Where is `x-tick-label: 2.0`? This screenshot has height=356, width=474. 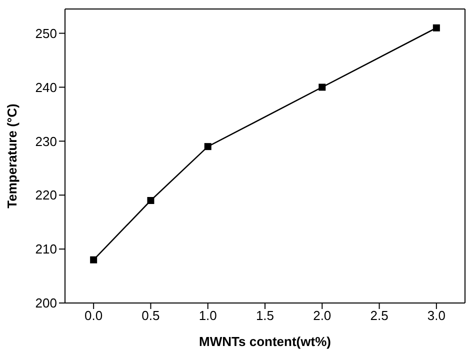
x-tick-label: 2.0 is located at coordinates (322, 316).